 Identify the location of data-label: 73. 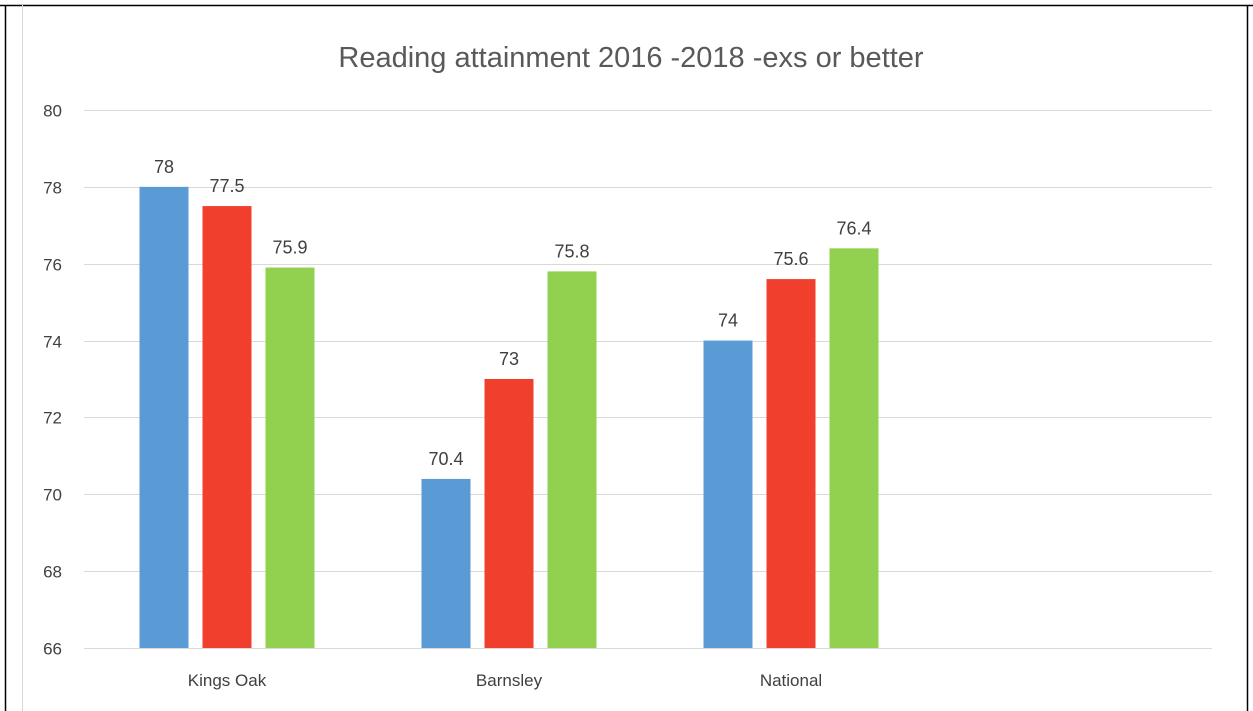
(509, 359).